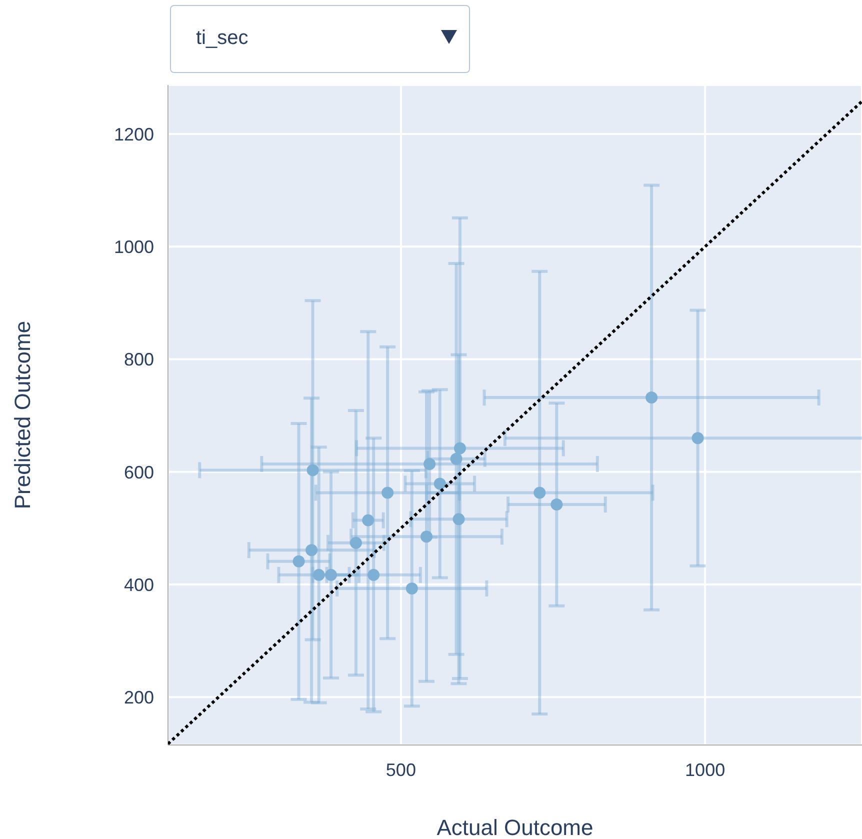  What do you see at coordinates (139, 472) in the screenshot?
I see `y-tick-label: 600` at bounding box center [139, 472].